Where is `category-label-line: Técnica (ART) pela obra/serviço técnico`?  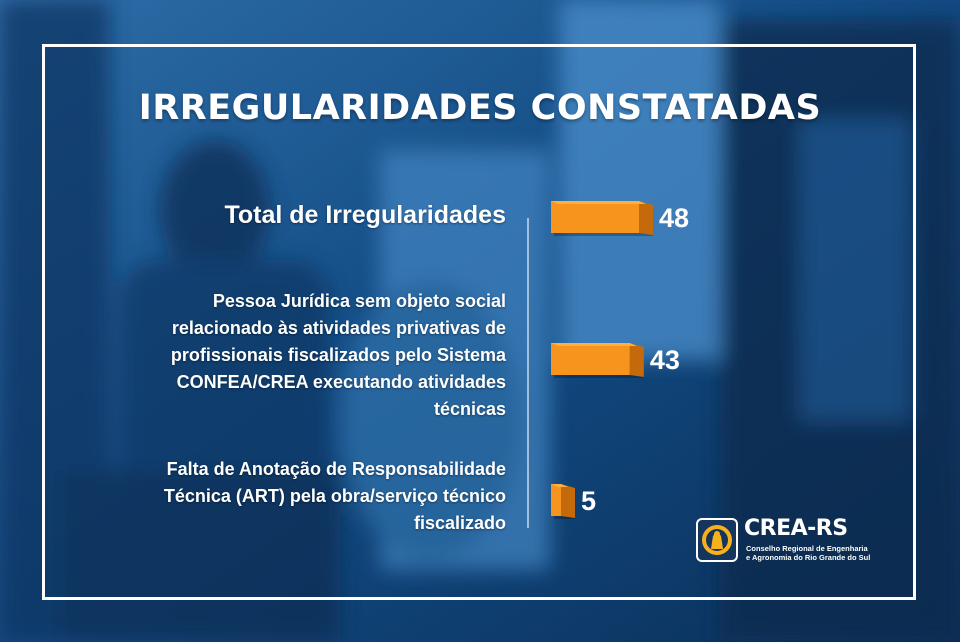
category-label-line: Técnica (ART) pela obra/serviço técnico is located at coordinates (334, 496).